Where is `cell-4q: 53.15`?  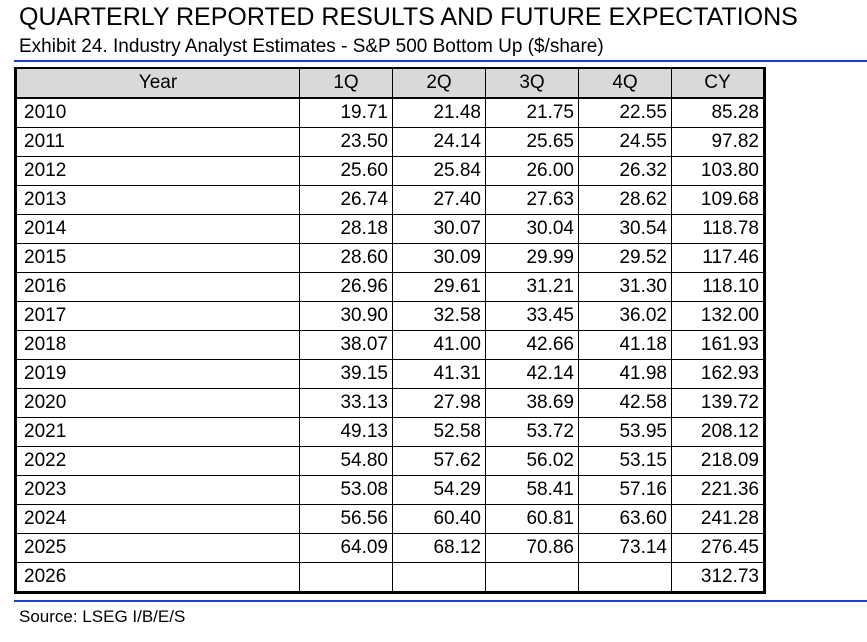 cell-4q: 53.15 is located at coordinates (625, 461).